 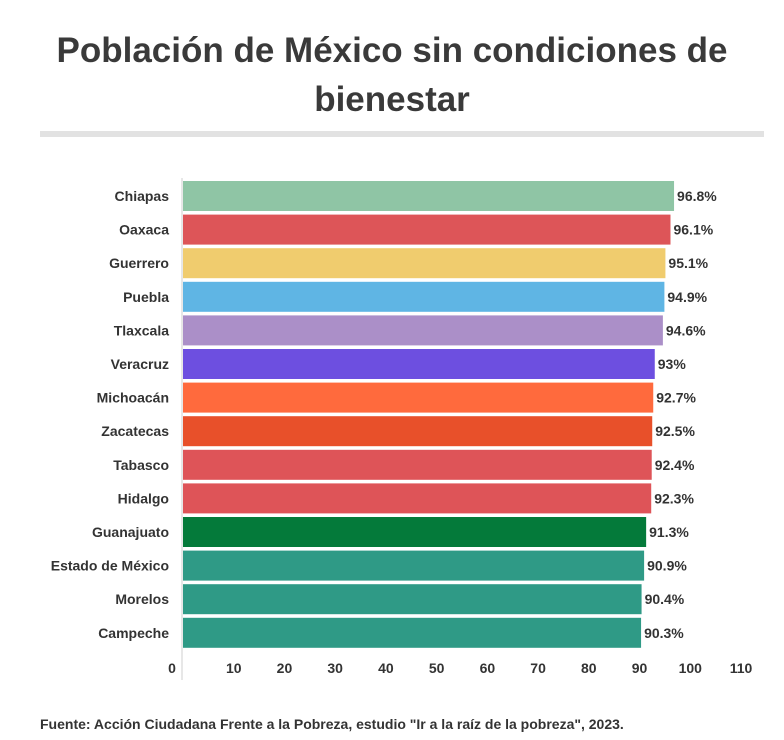 What do you see at coordinates (144, 230) in the screenshot?
I see `category-label: Oaxaca` at bounding box center [144, 230].